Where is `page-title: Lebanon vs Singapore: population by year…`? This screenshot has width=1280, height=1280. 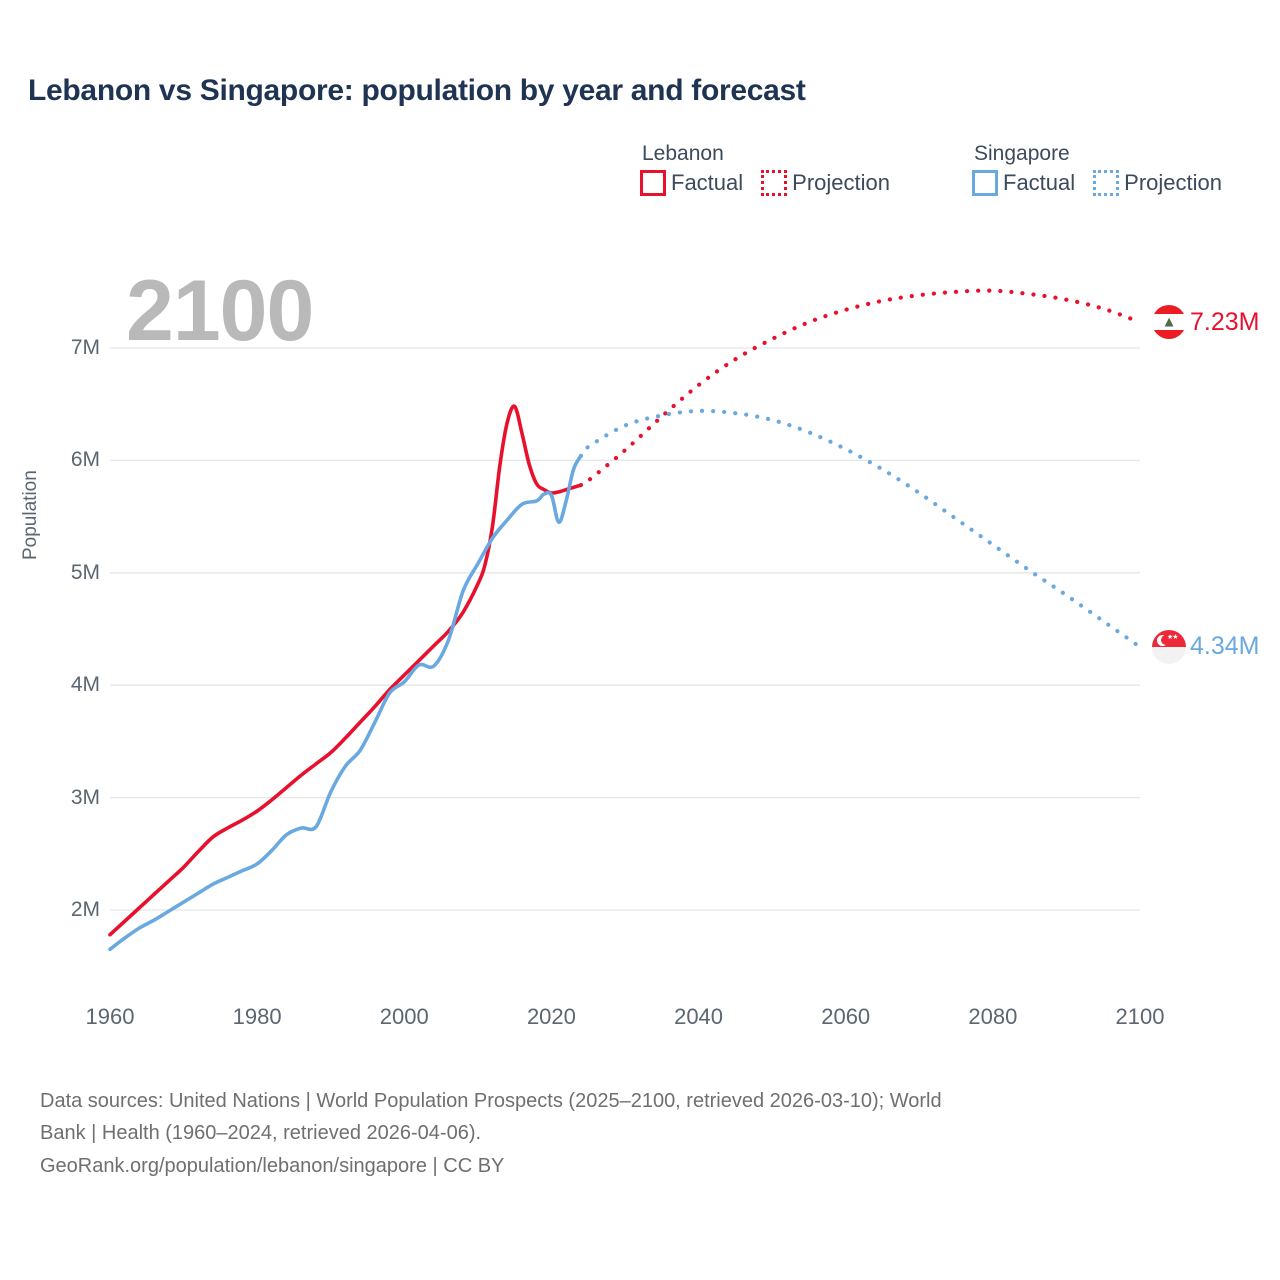
page-title: Lebanon vs Singapore: population by year… is located at coordinates (417, 90).